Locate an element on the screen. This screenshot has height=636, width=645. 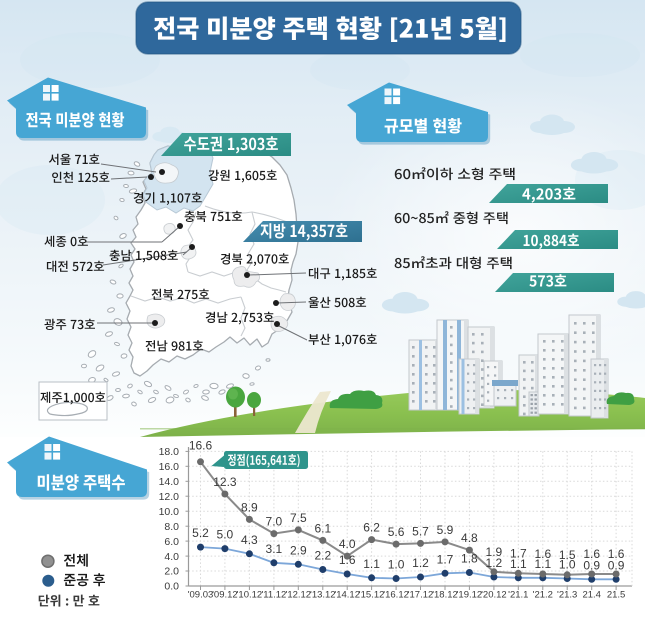
svg-text: 5.2 is located at coordinates (200, 533).